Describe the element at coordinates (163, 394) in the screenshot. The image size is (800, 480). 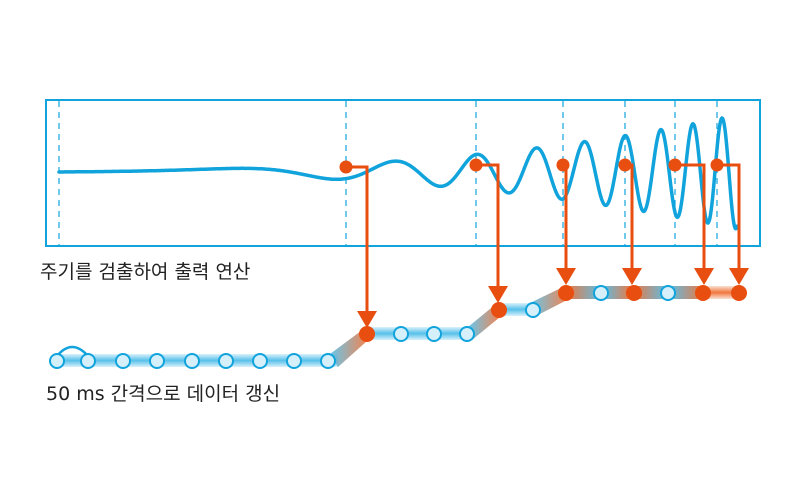
I see `bottom-caption: 50 ms 간격으로 데이터 갱신` at that location.